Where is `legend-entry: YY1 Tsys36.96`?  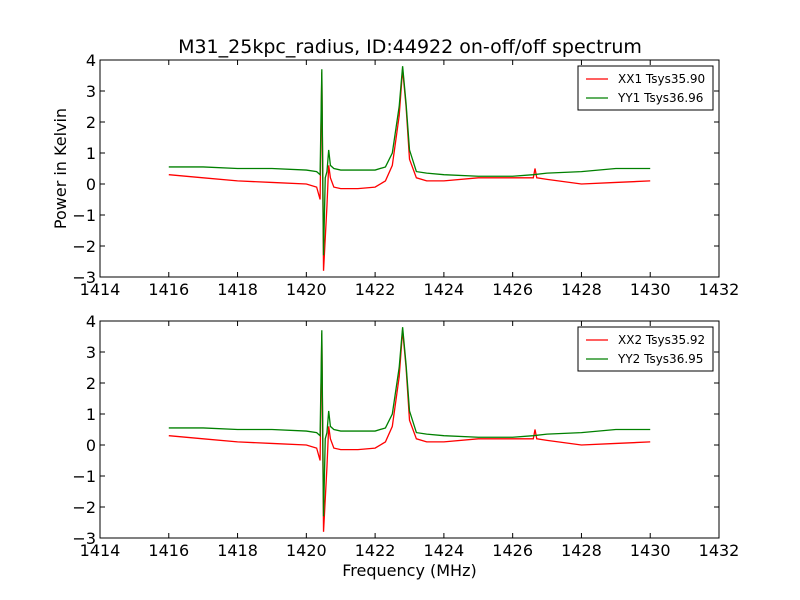 legend-entry: YY1 Tsys36.96 is located at coordinates (660, 98).